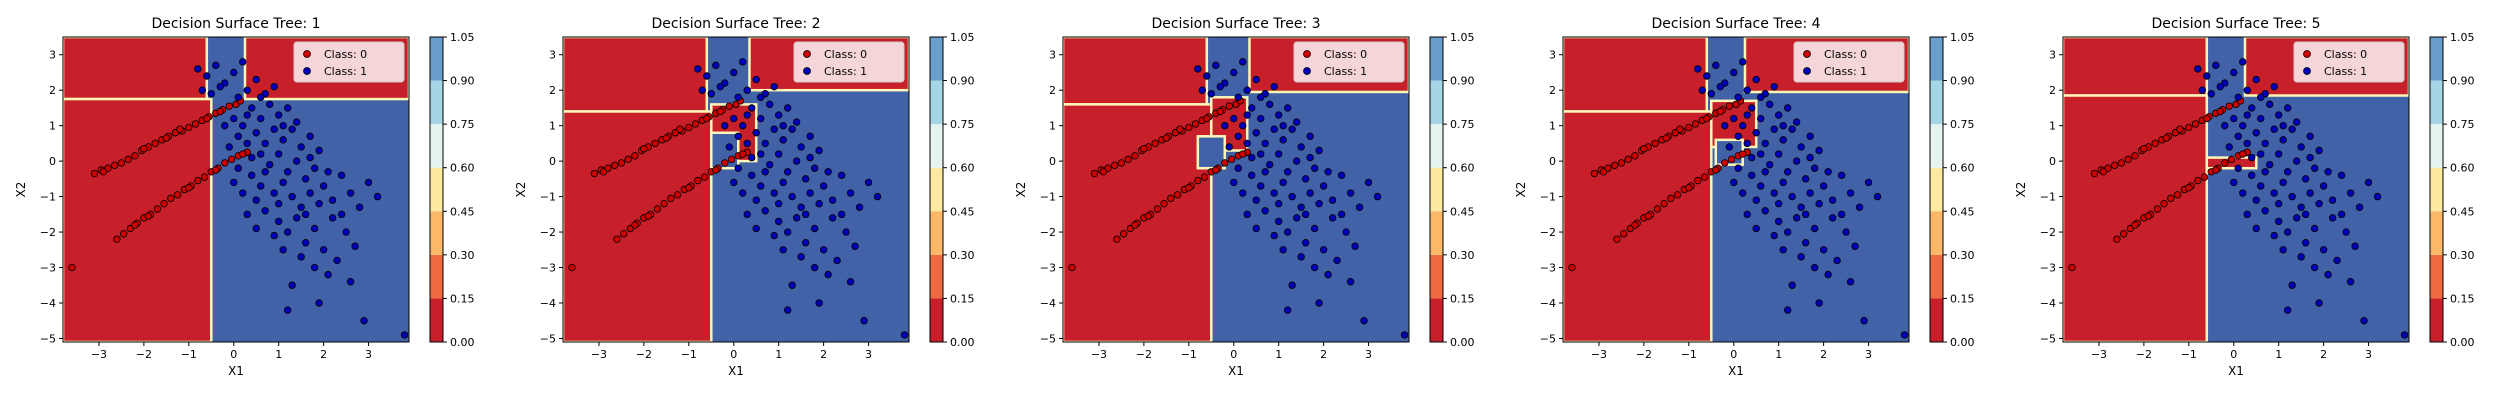 The width and height of the screenshot is (2500, 404). Describe the element at coordinates (1552, 161) in the screenshot. I see `y-tick-label: 0` at that location.